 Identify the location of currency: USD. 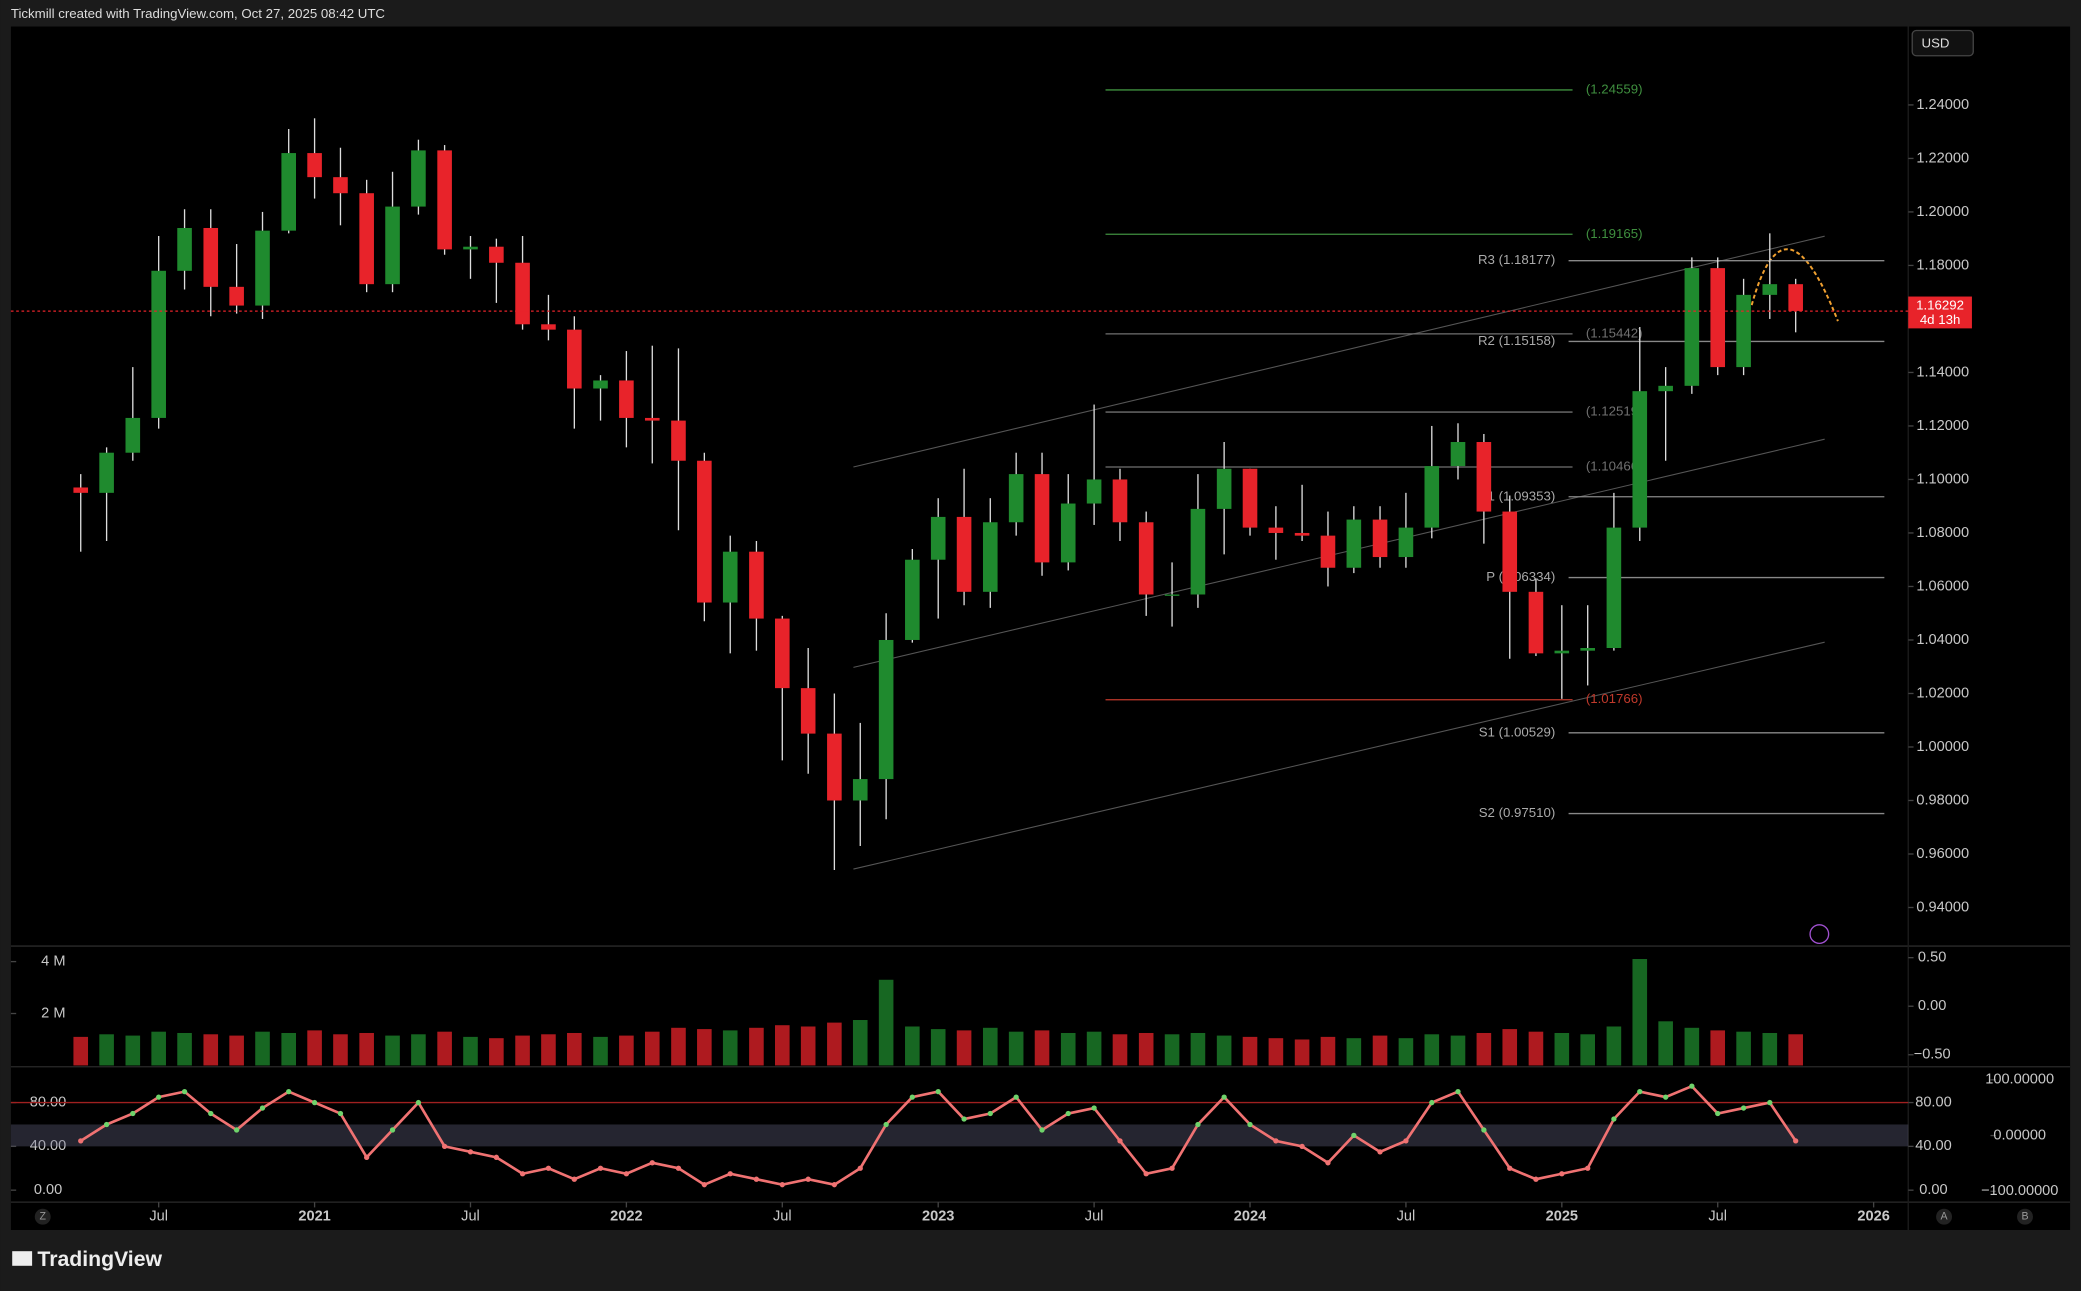
(1936, 42).